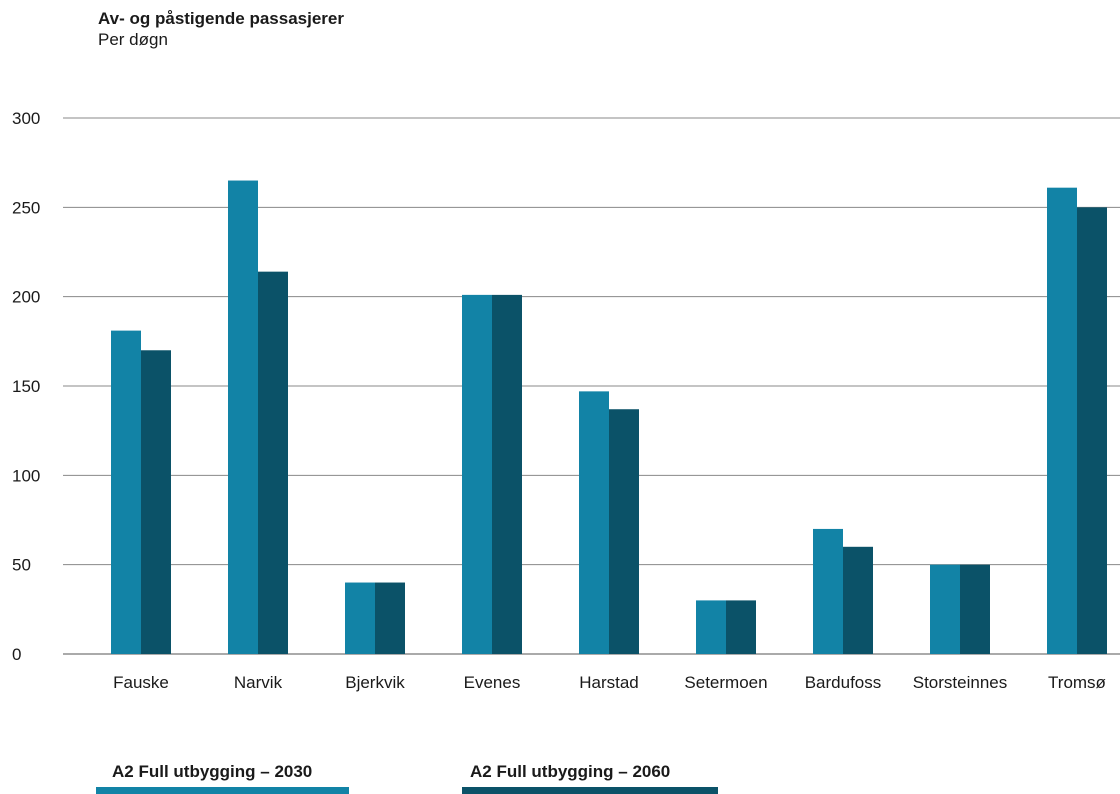  Describe the element at coordinates (258, 682) in the screenshot. I see `x-tick-label: Narvik` at that location.